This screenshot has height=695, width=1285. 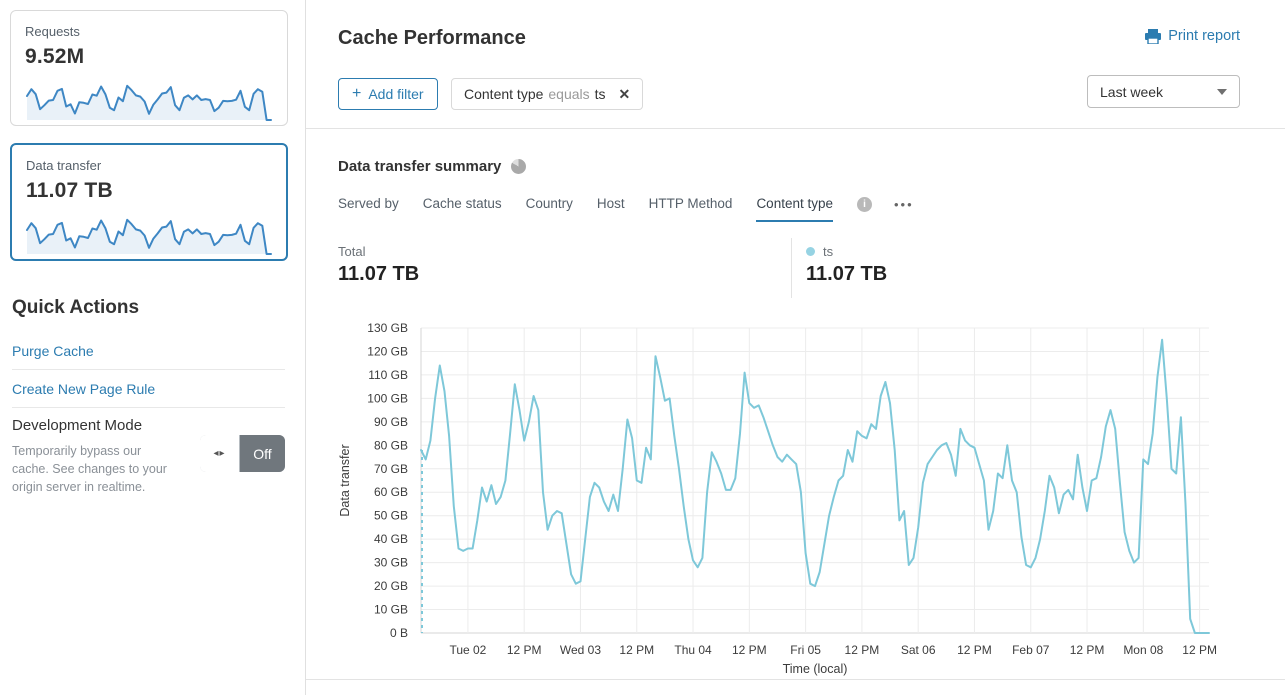 I want to click on svg-text: 60 GB, so click(x=391, y=492).